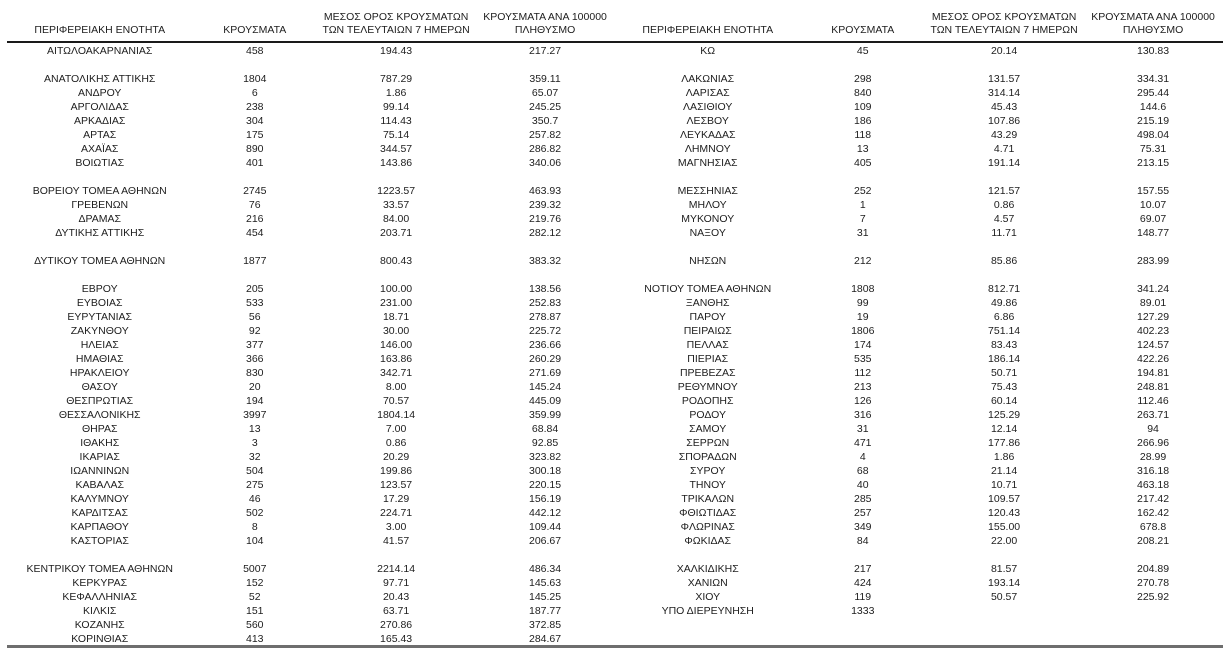 The image size is (1230, 658). I want to click on avg7-cell: 20.29, so click(396, 457).